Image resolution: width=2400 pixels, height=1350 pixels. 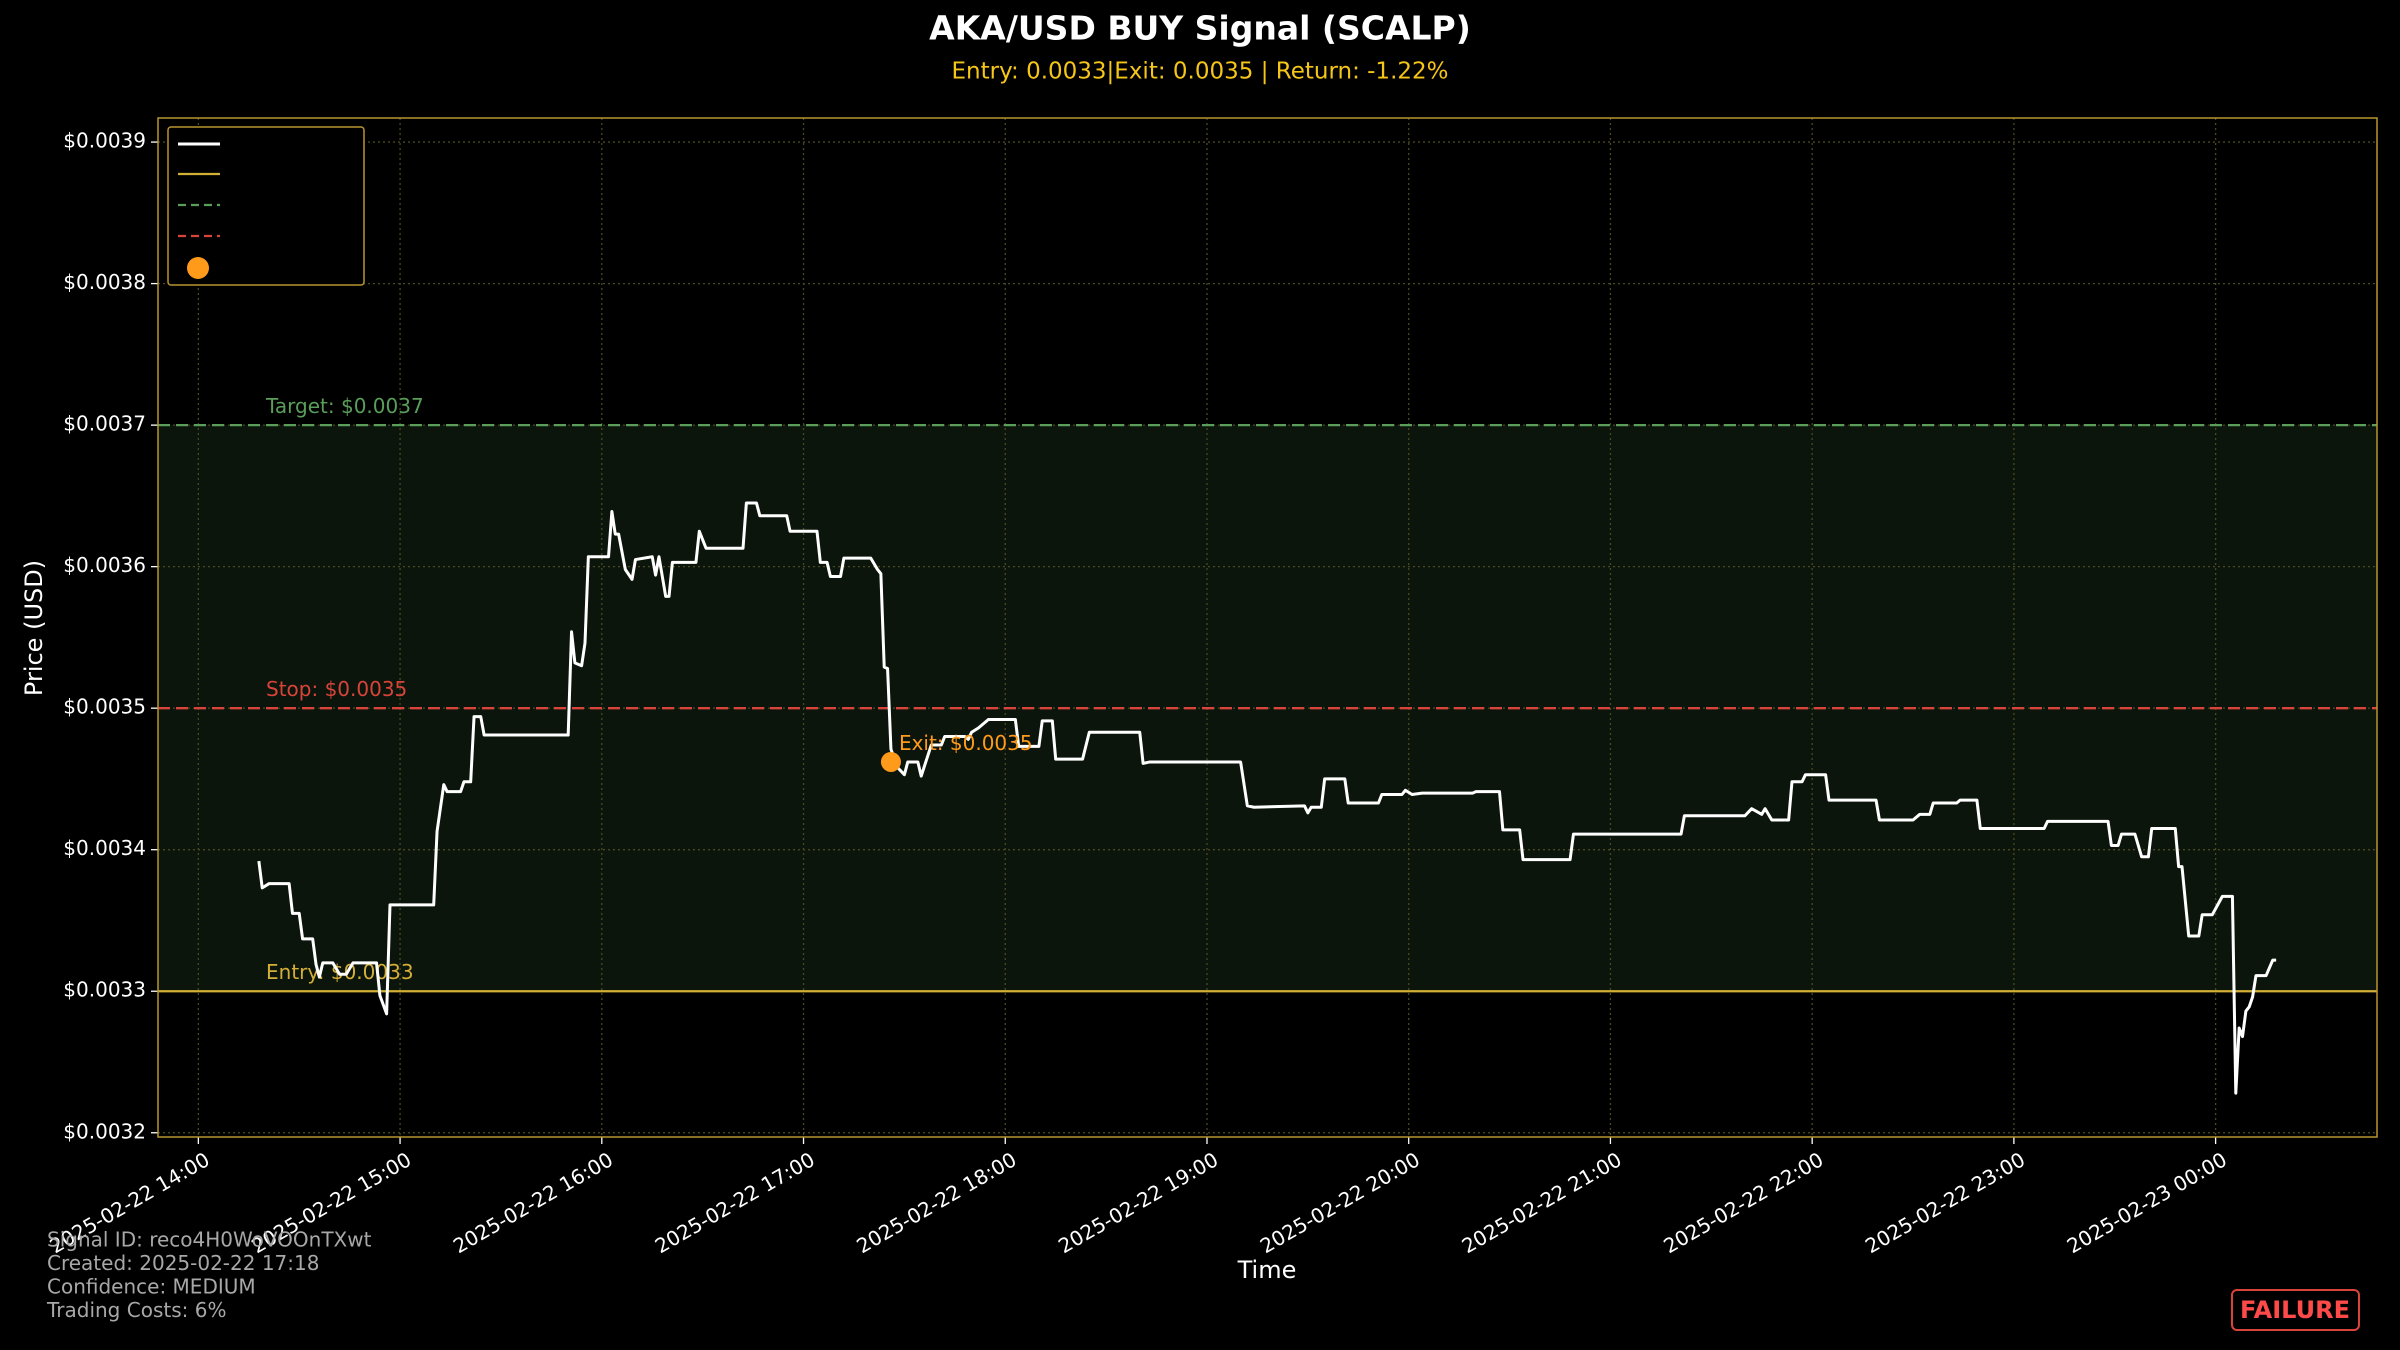 What do you see at coordinates (34, 628) in the screenshot?
I see `y-axis-label: Price (USD)` at bounding box center [34, 628].